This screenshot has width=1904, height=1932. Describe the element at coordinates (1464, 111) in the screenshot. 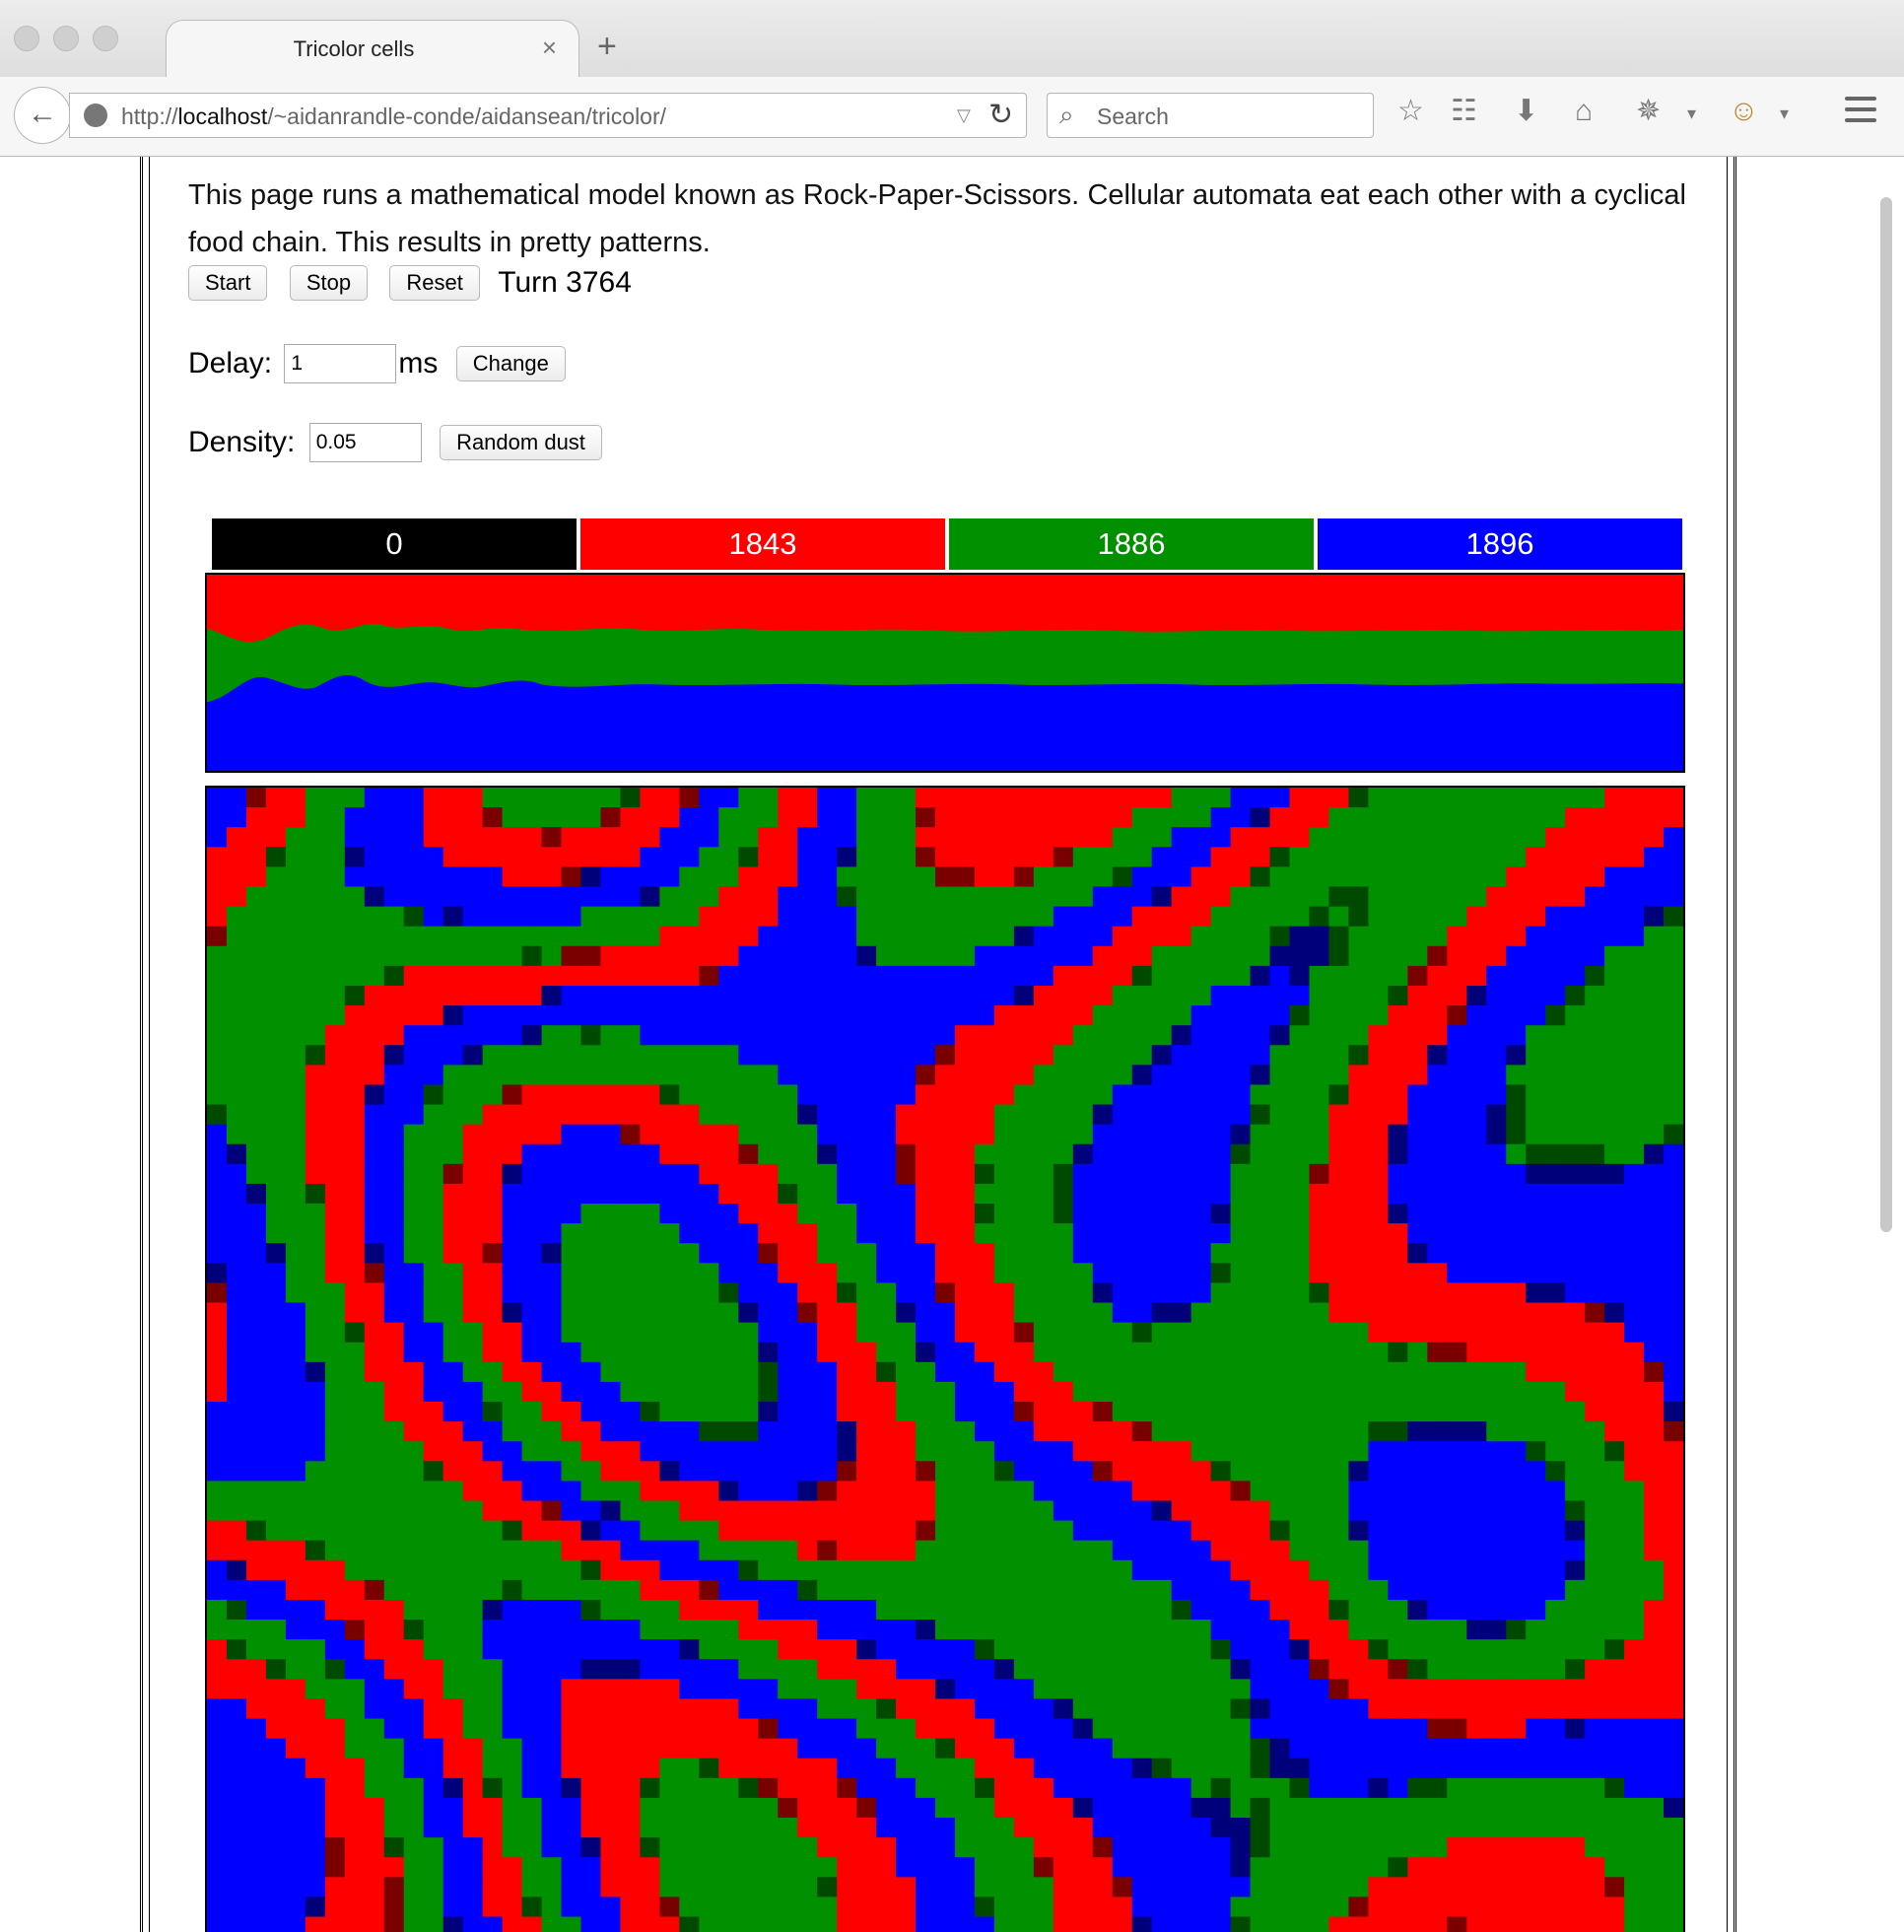

I see `reading-list-icon: ☷` at that location.